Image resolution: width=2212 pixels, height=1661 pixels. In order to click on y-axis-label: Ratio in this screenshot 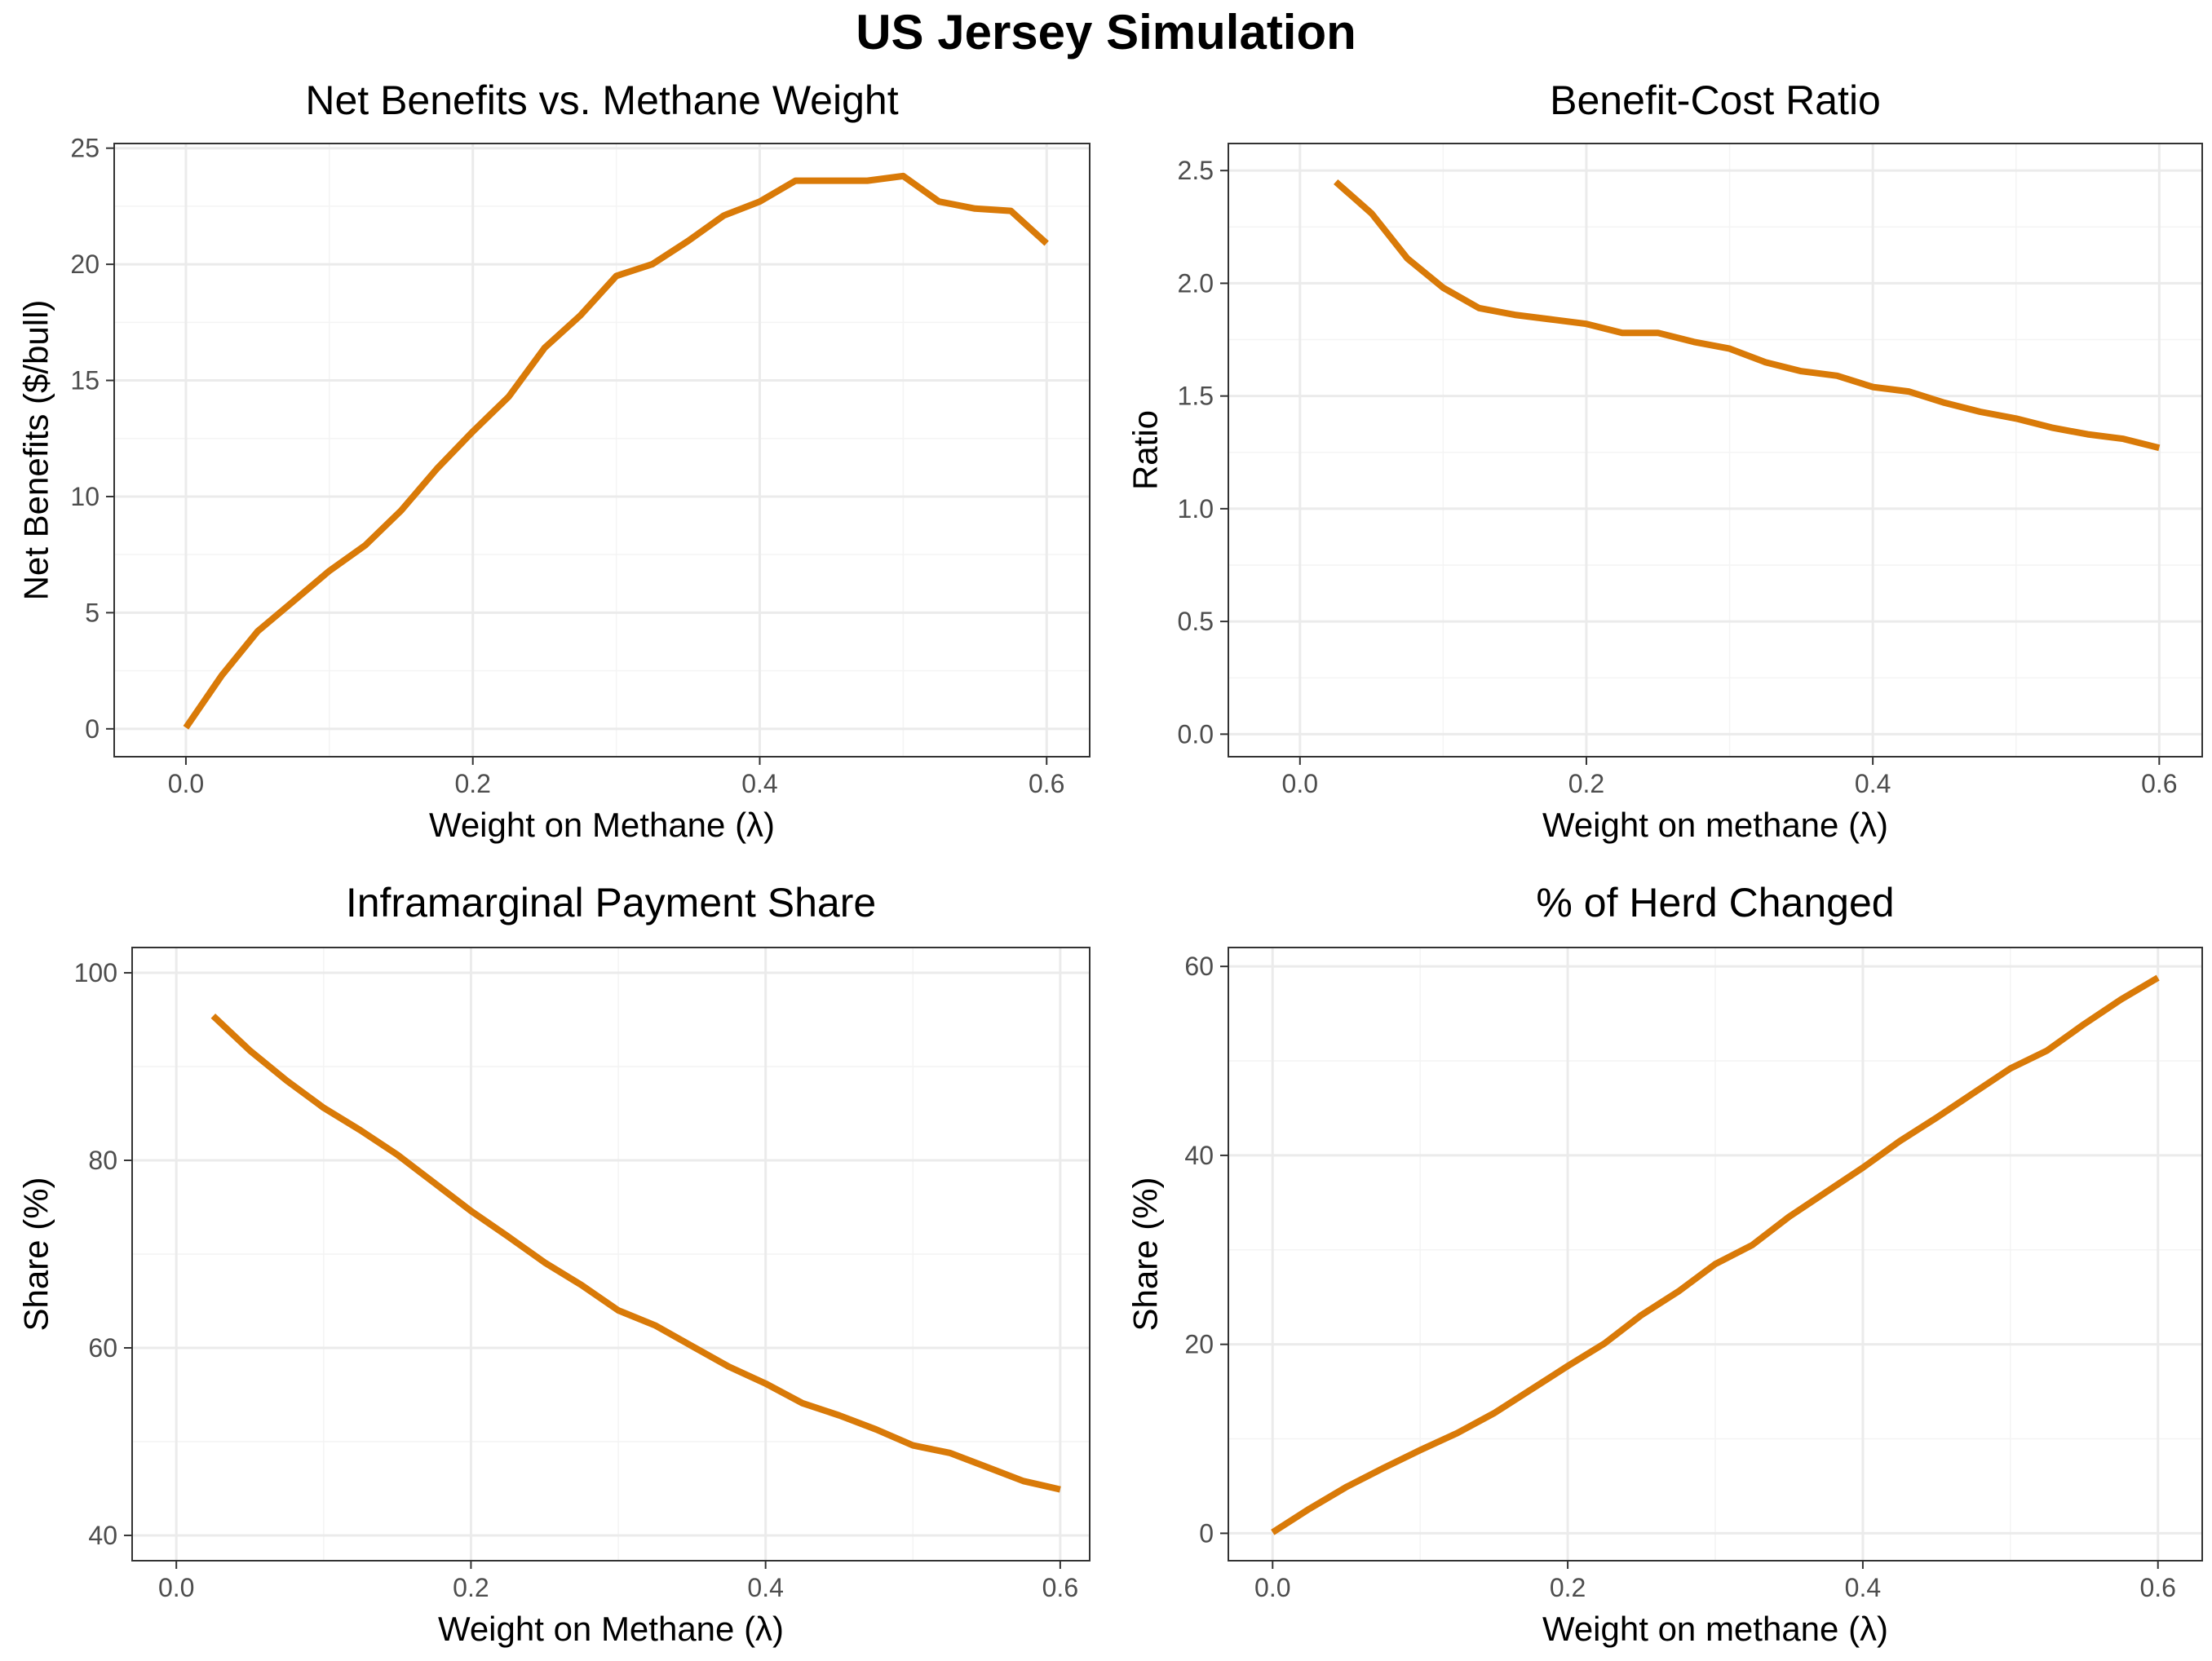, I will do `click(1146, 450)`.